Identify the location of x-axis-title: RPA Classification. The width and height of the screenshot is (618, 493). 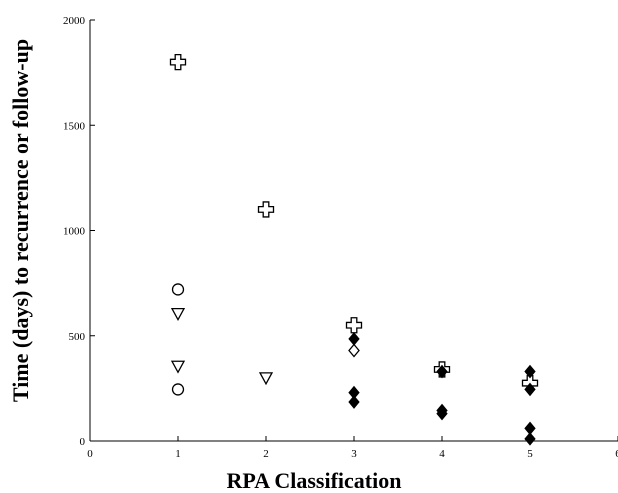
(314, 480).